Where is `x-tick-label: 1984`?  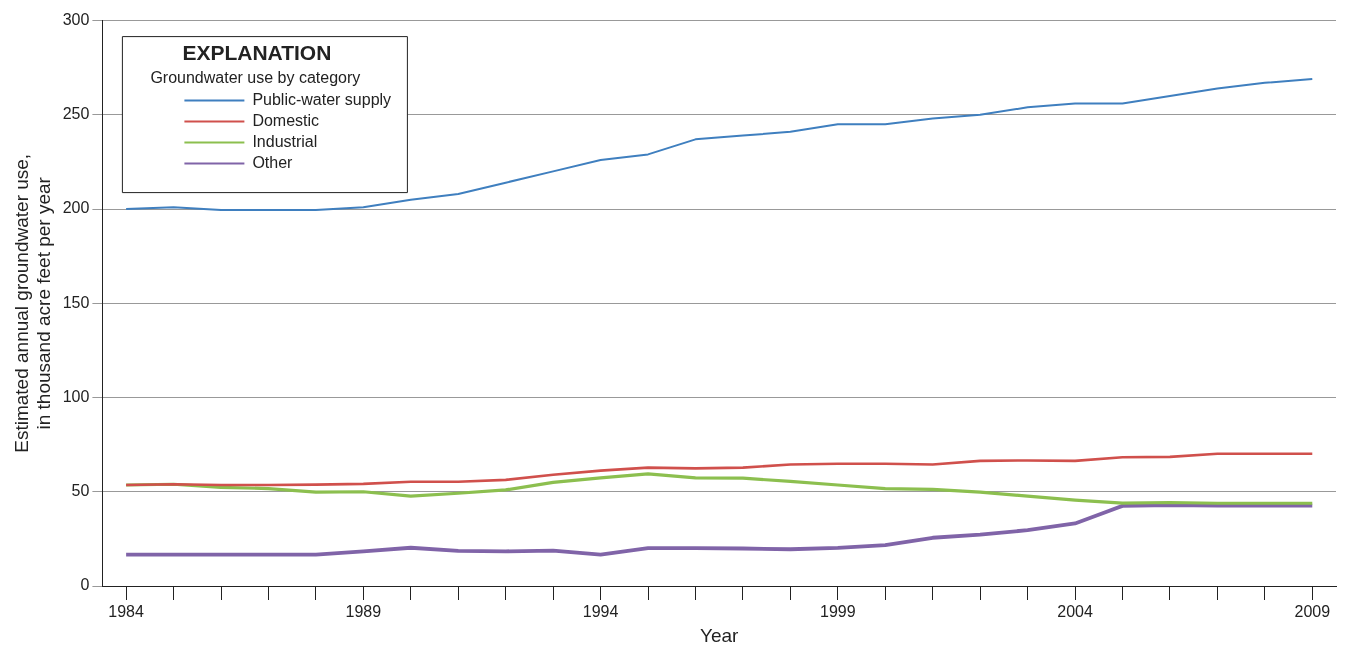
x-tick-label: 1984 is located at coordinates (126, 612).